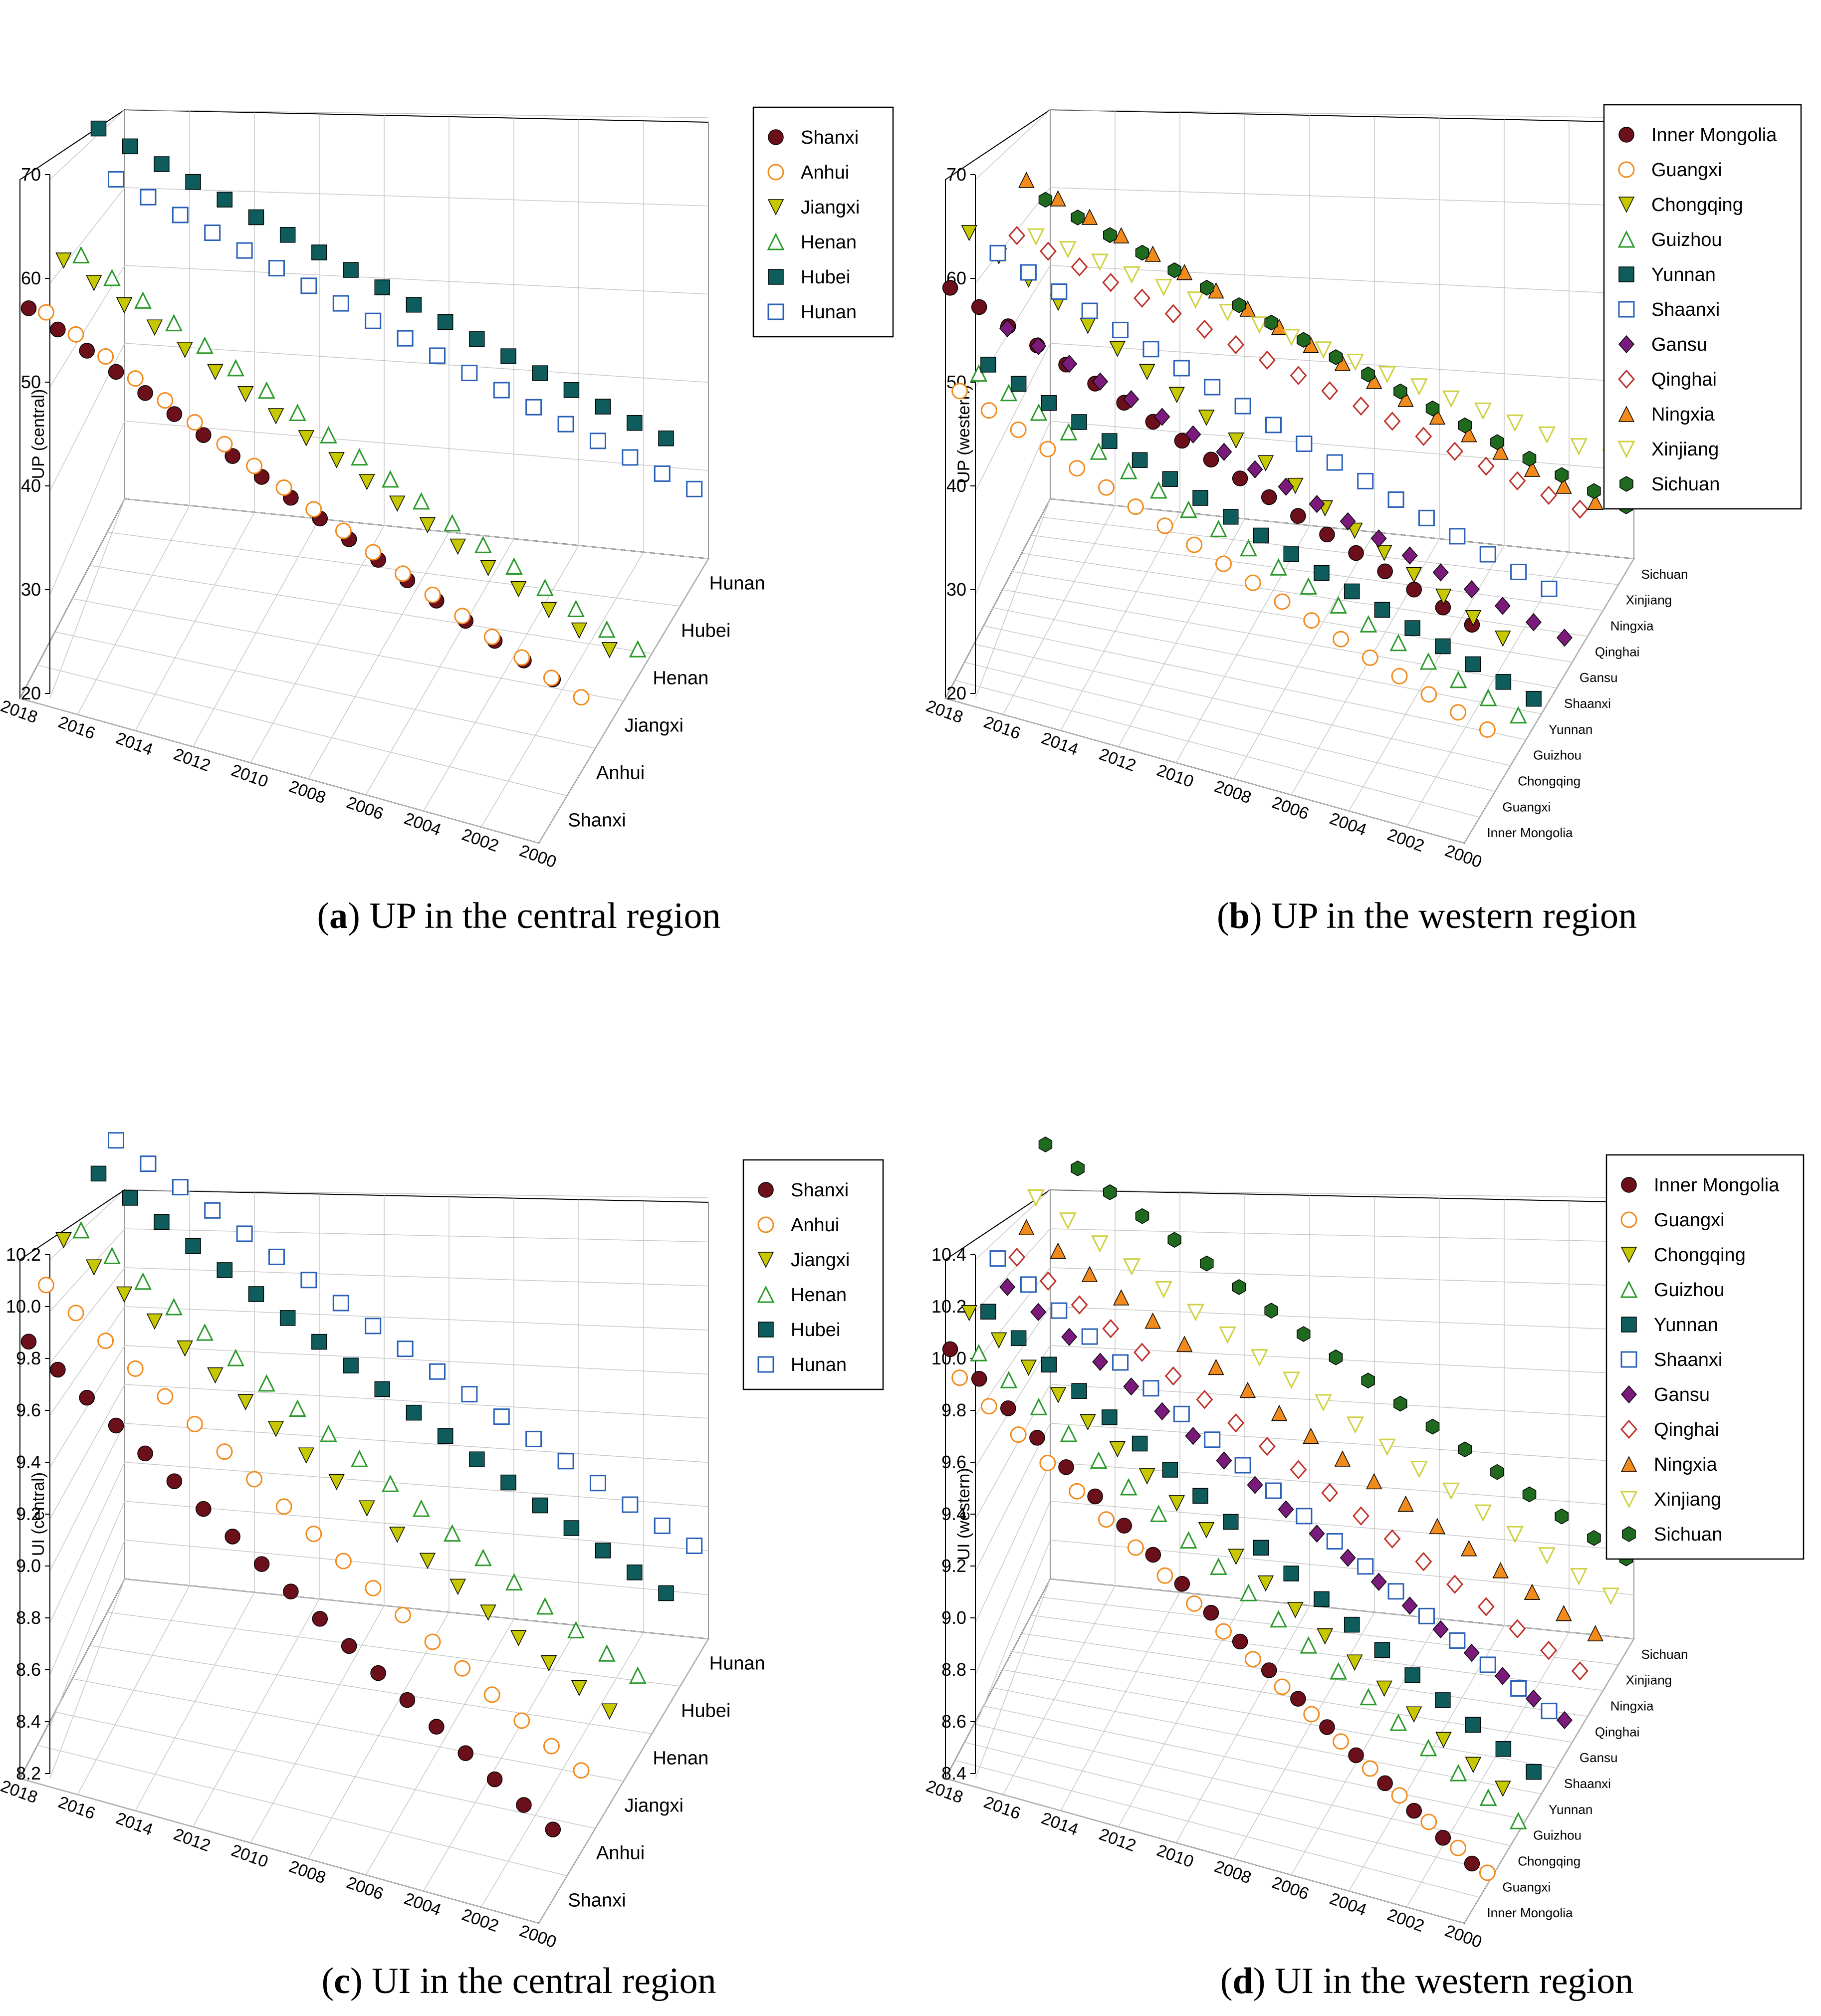  Describe the element at coordinates (1406, 840) in the screenshot. I see `year-tick-label: 2002` at that location.